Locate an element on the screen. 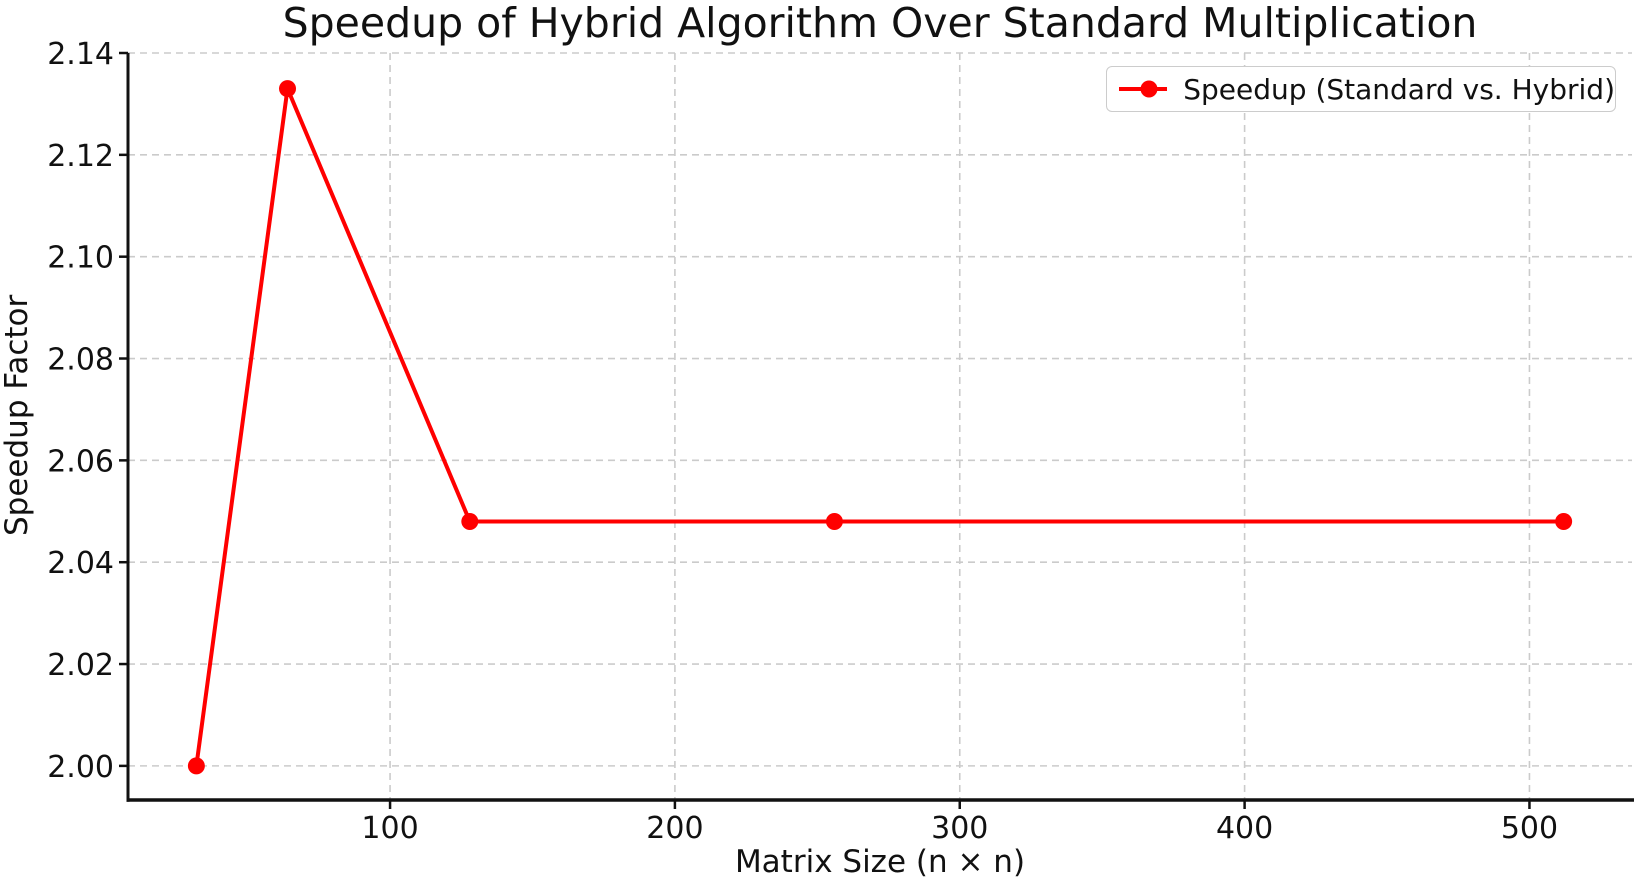  y-tick-label-2.04: 2.04 is located at coordinates (80, 563).